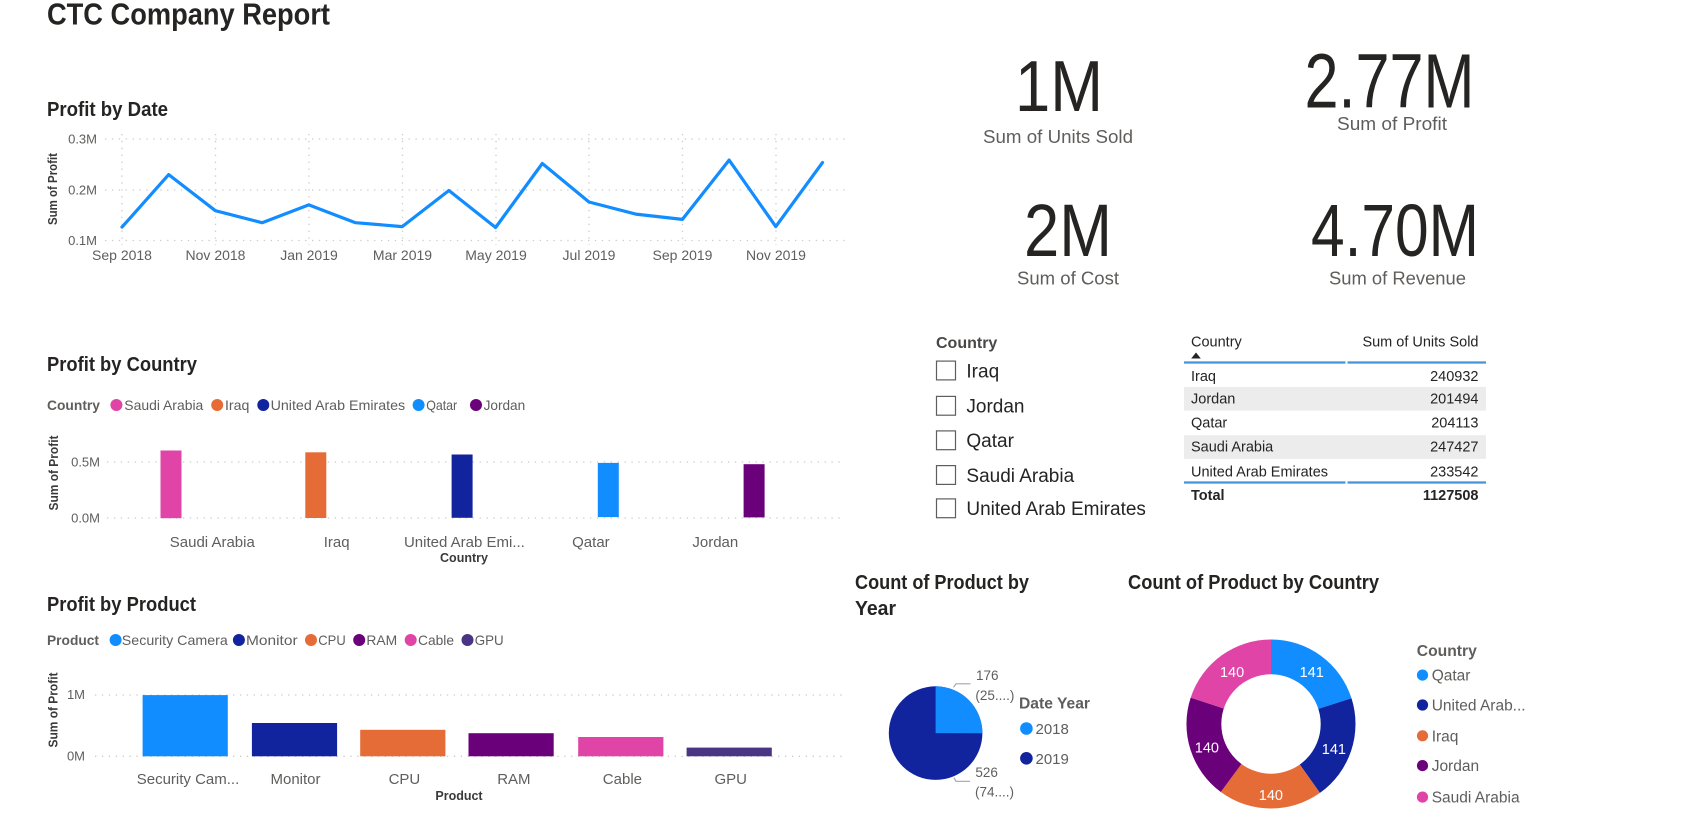  Describe the element at coordinates (1454, 424) in the screenshot. I see `svg-text: 204113` at that location.